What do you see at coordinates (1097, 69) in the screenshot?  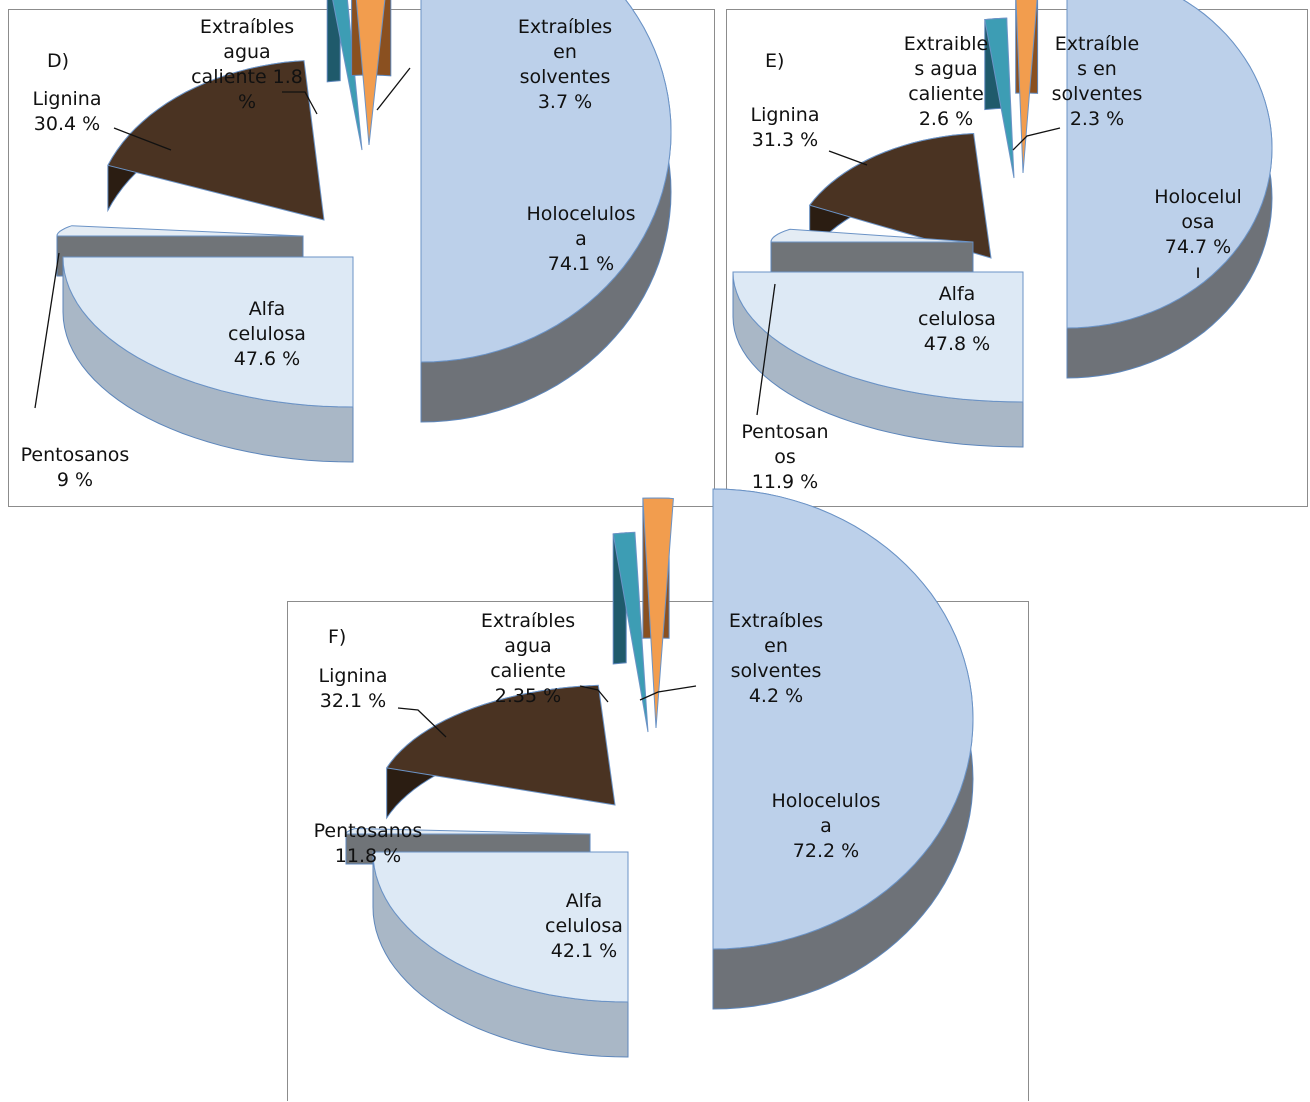 I see `data-label-solventes-line: s en` at bounding box center [1097, 69].